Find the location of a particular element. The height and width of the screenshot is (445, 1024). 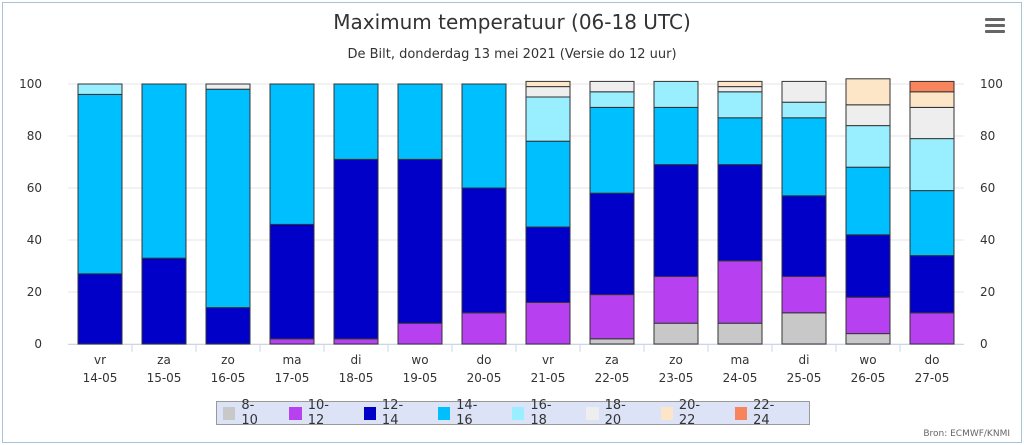

hamburger-menu-icon is located at coordinates (995, 27).